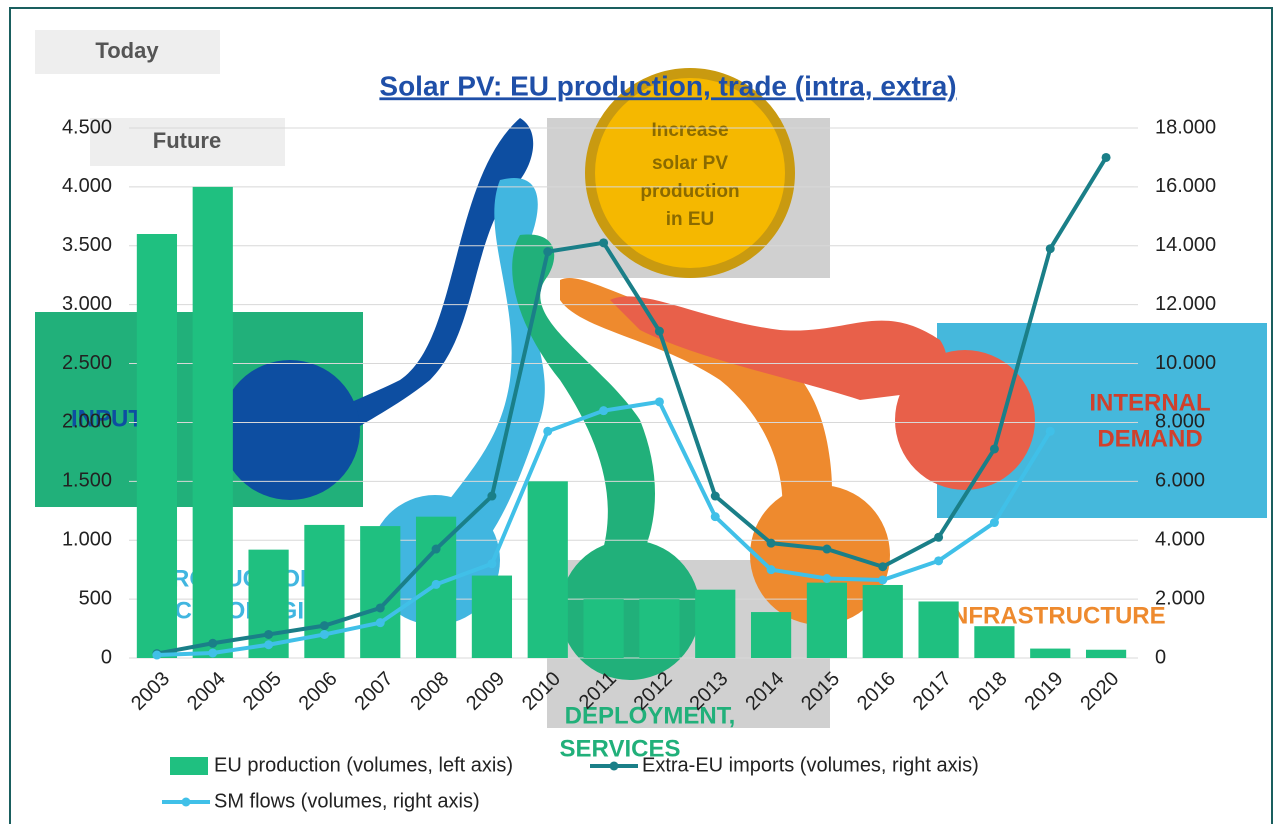 This screenshot has height=824, width=1281. Describe the element at coordinates (87, 363) in the screenshot. I see `y-tick-label: 2.500` at that location.